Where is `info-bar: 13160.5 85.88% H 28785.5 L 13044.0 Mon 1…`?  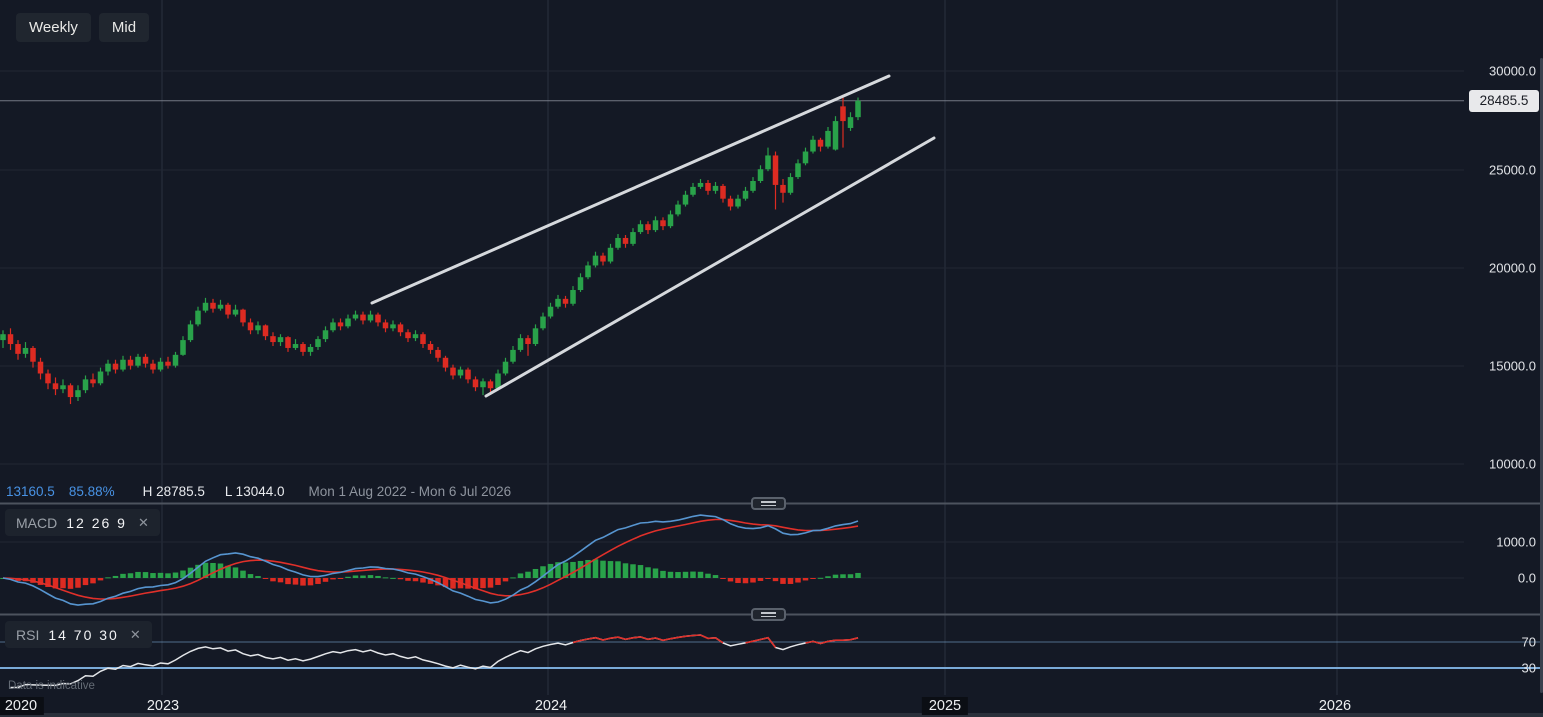 info-bar: 13160.5 85.88% H 28785.5 L 13044.0 Mon 1… is located at coordinates (771, 491).